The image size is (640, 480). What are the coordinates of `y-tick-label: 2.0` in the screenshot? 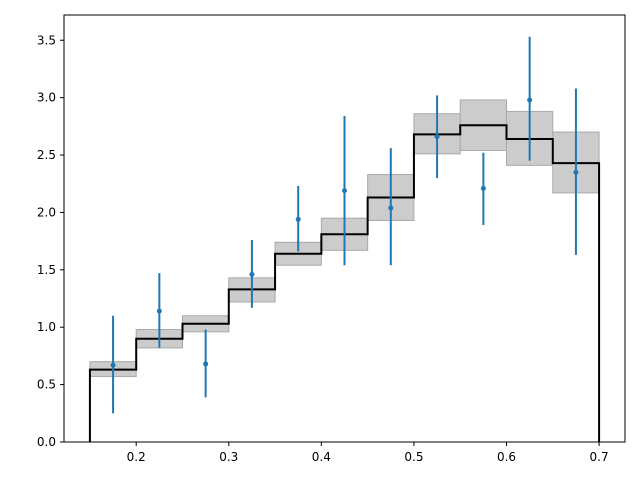 It's located at (46, 212).